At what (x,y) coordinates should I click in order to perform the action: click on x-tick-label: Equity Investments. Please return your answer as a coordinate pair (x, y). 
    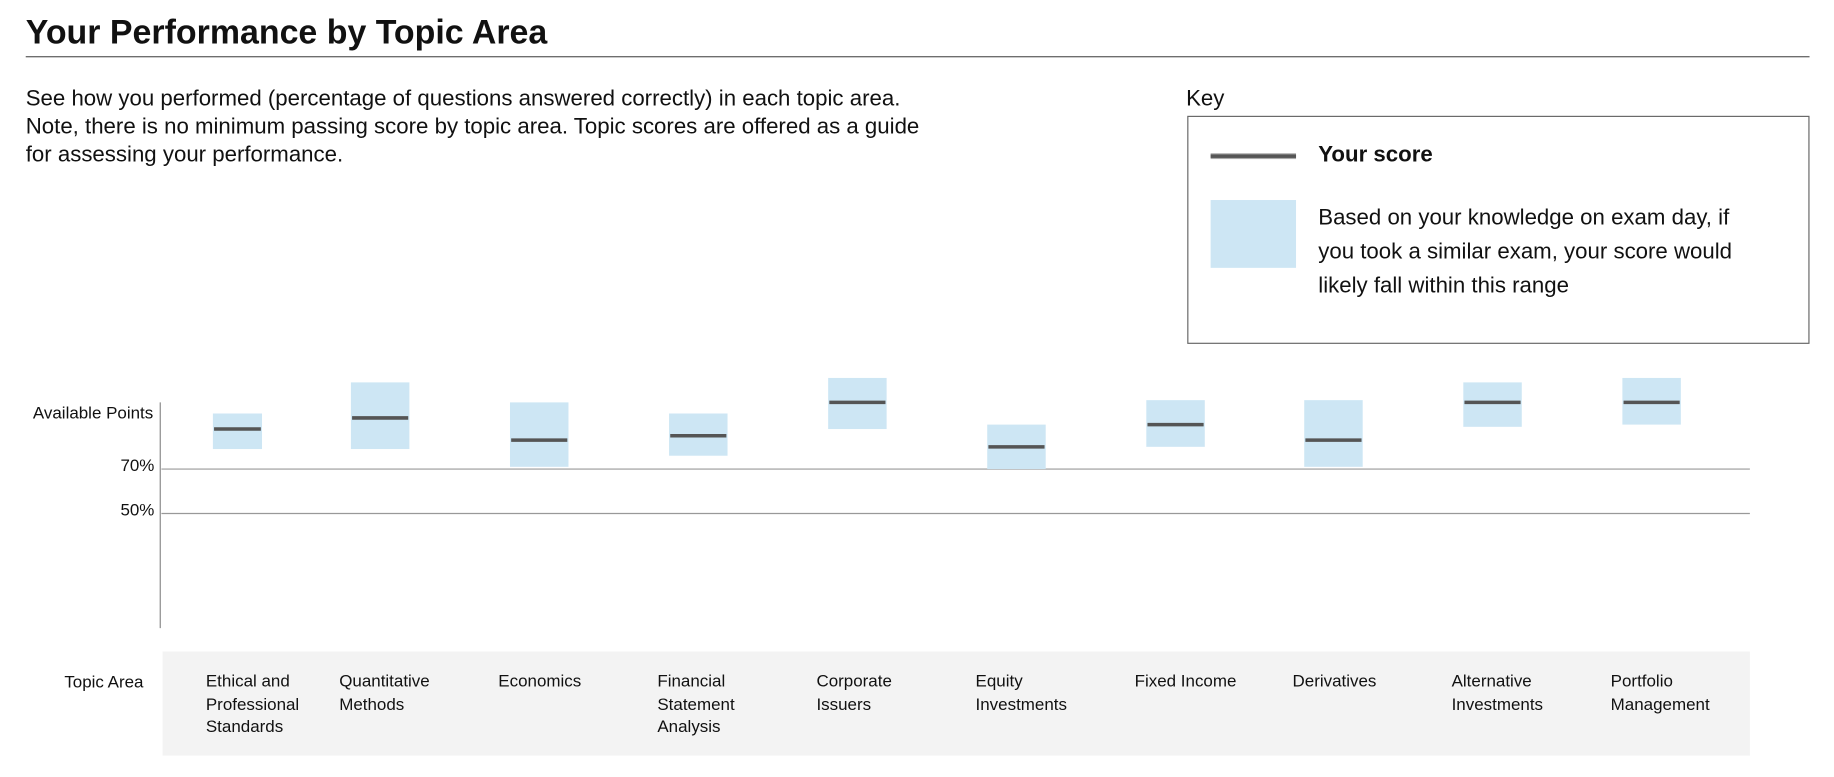
    Looking at the image, I should click on (1021, 693).